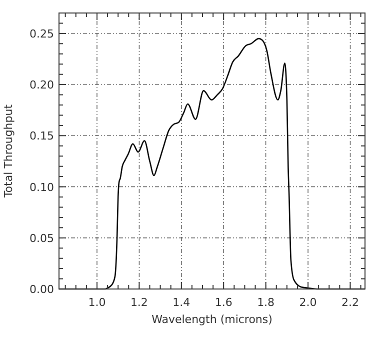 The height and width of the screenshot is (340, 374). I want to click on x-tick-label: 1.6, so click(223, 302).